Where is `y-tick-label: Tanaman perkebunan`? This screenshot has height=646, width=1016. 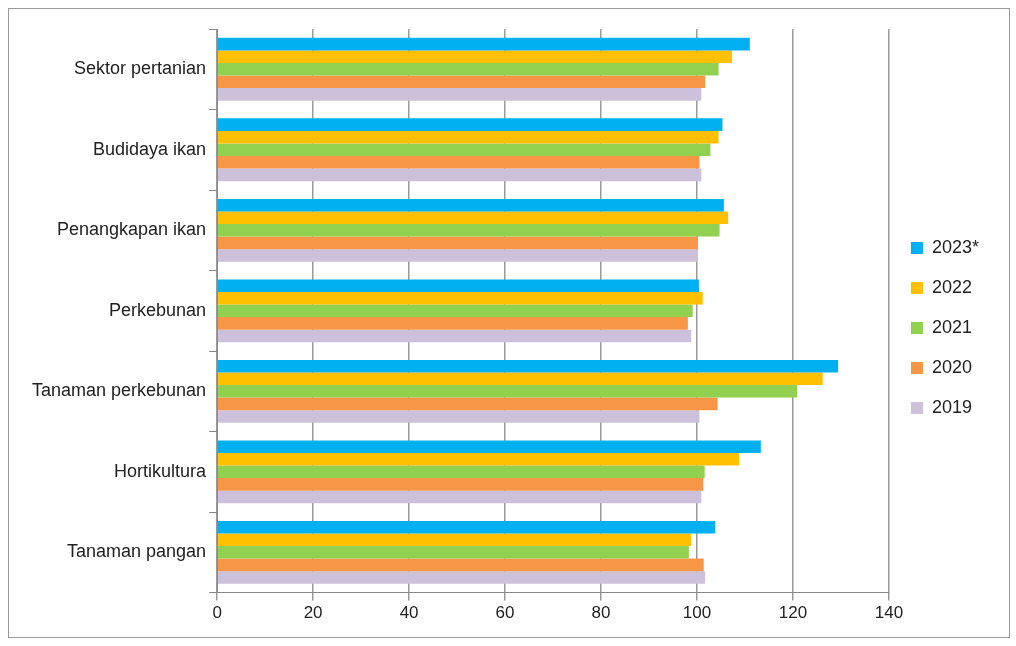
y-tick-label: Tanaman perkebunan is located at coordinates (119, 390).